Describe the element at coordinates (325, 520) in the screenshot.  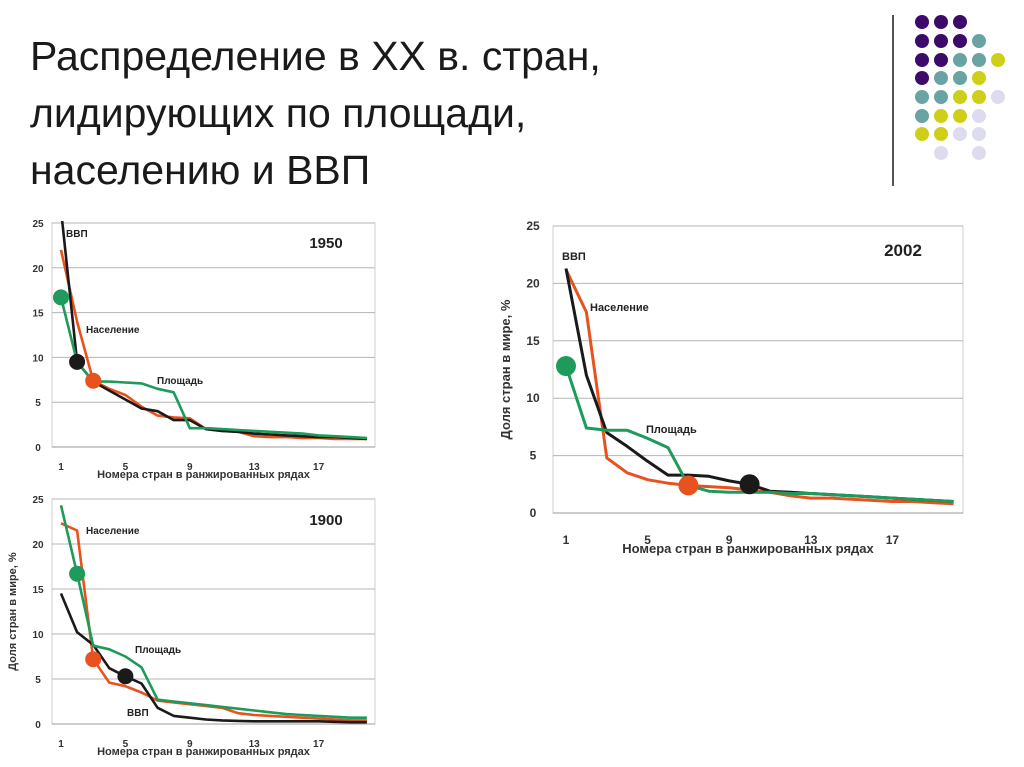
I see `chart-year-label: 1900` at that location.